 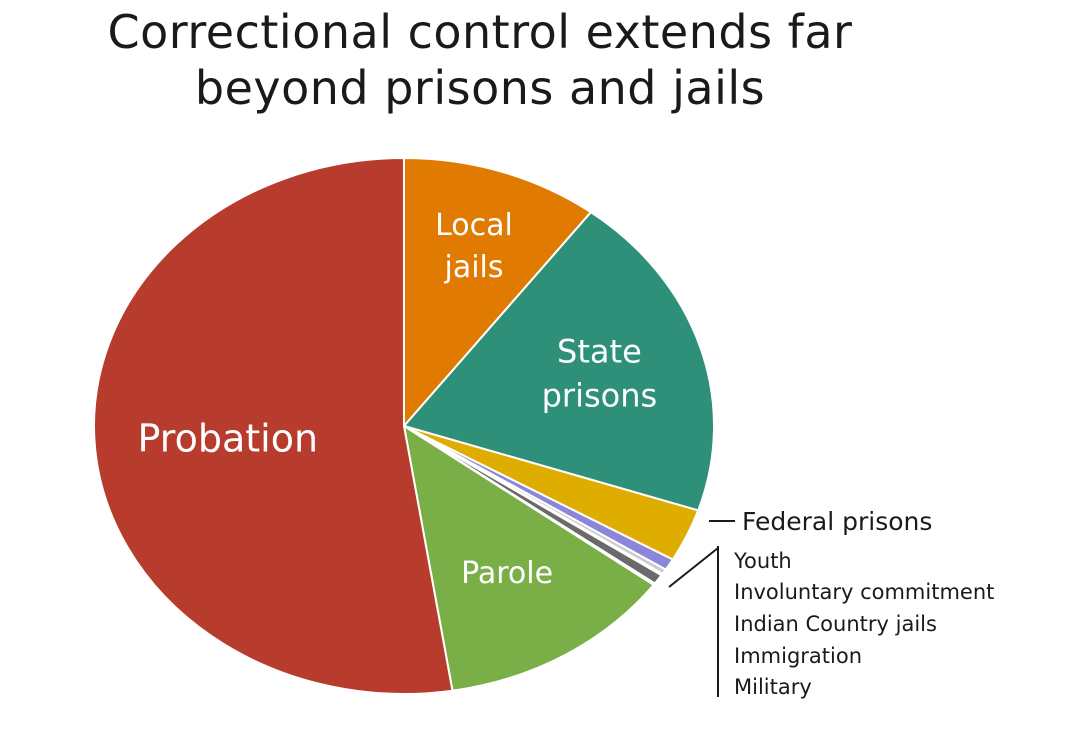 What do you see at coordinates (835, 624) in the screenshot?
I see `indian-country-jails-label: Indian Country jails` at bounding box center [835, 624].